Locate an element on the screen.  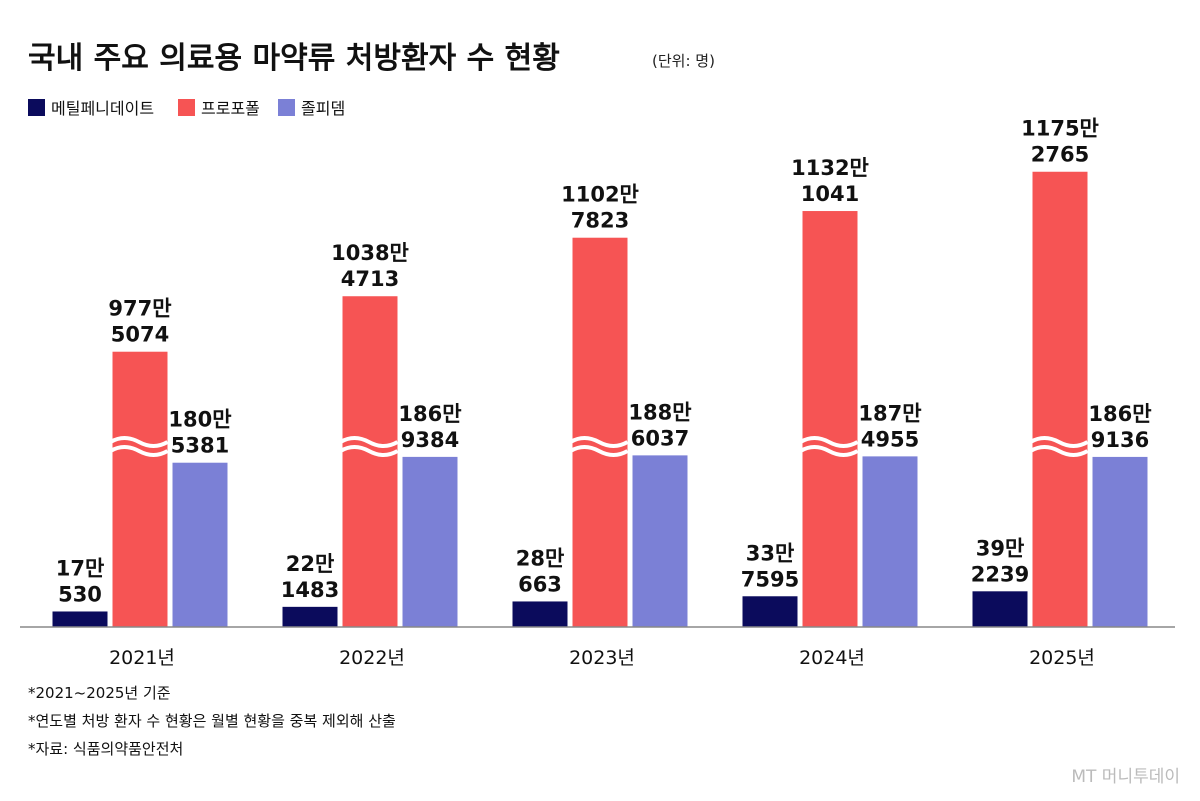
data-label: 17만 530 is located at coordinates (80, 581).